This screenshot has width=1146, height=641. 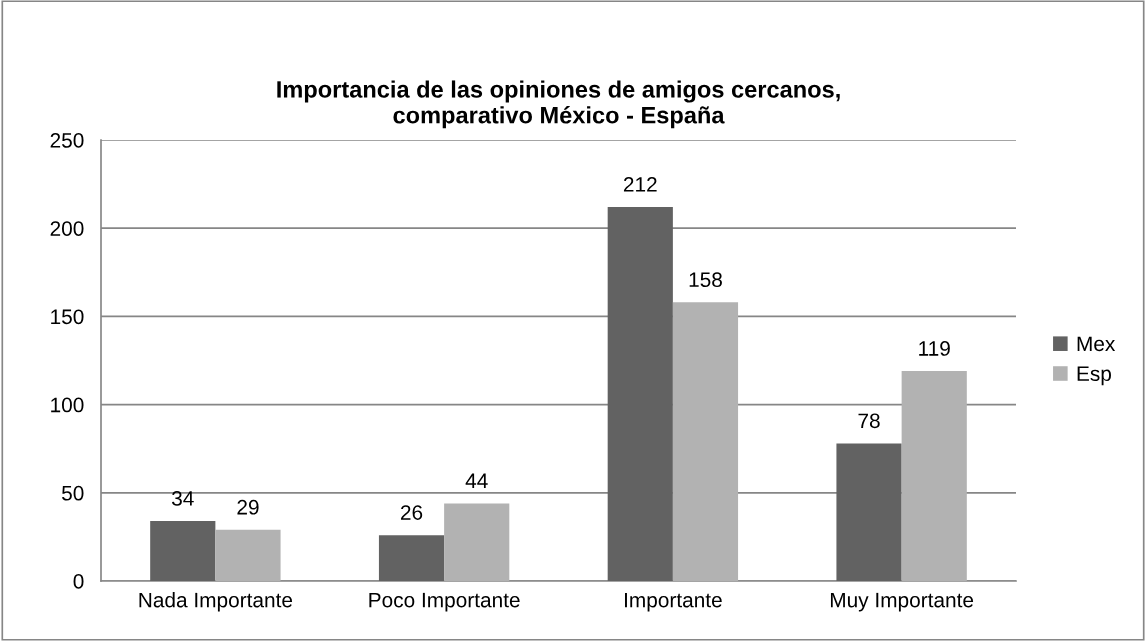 I want to click on y-tick-label: 50, so click(x=73, y=493).